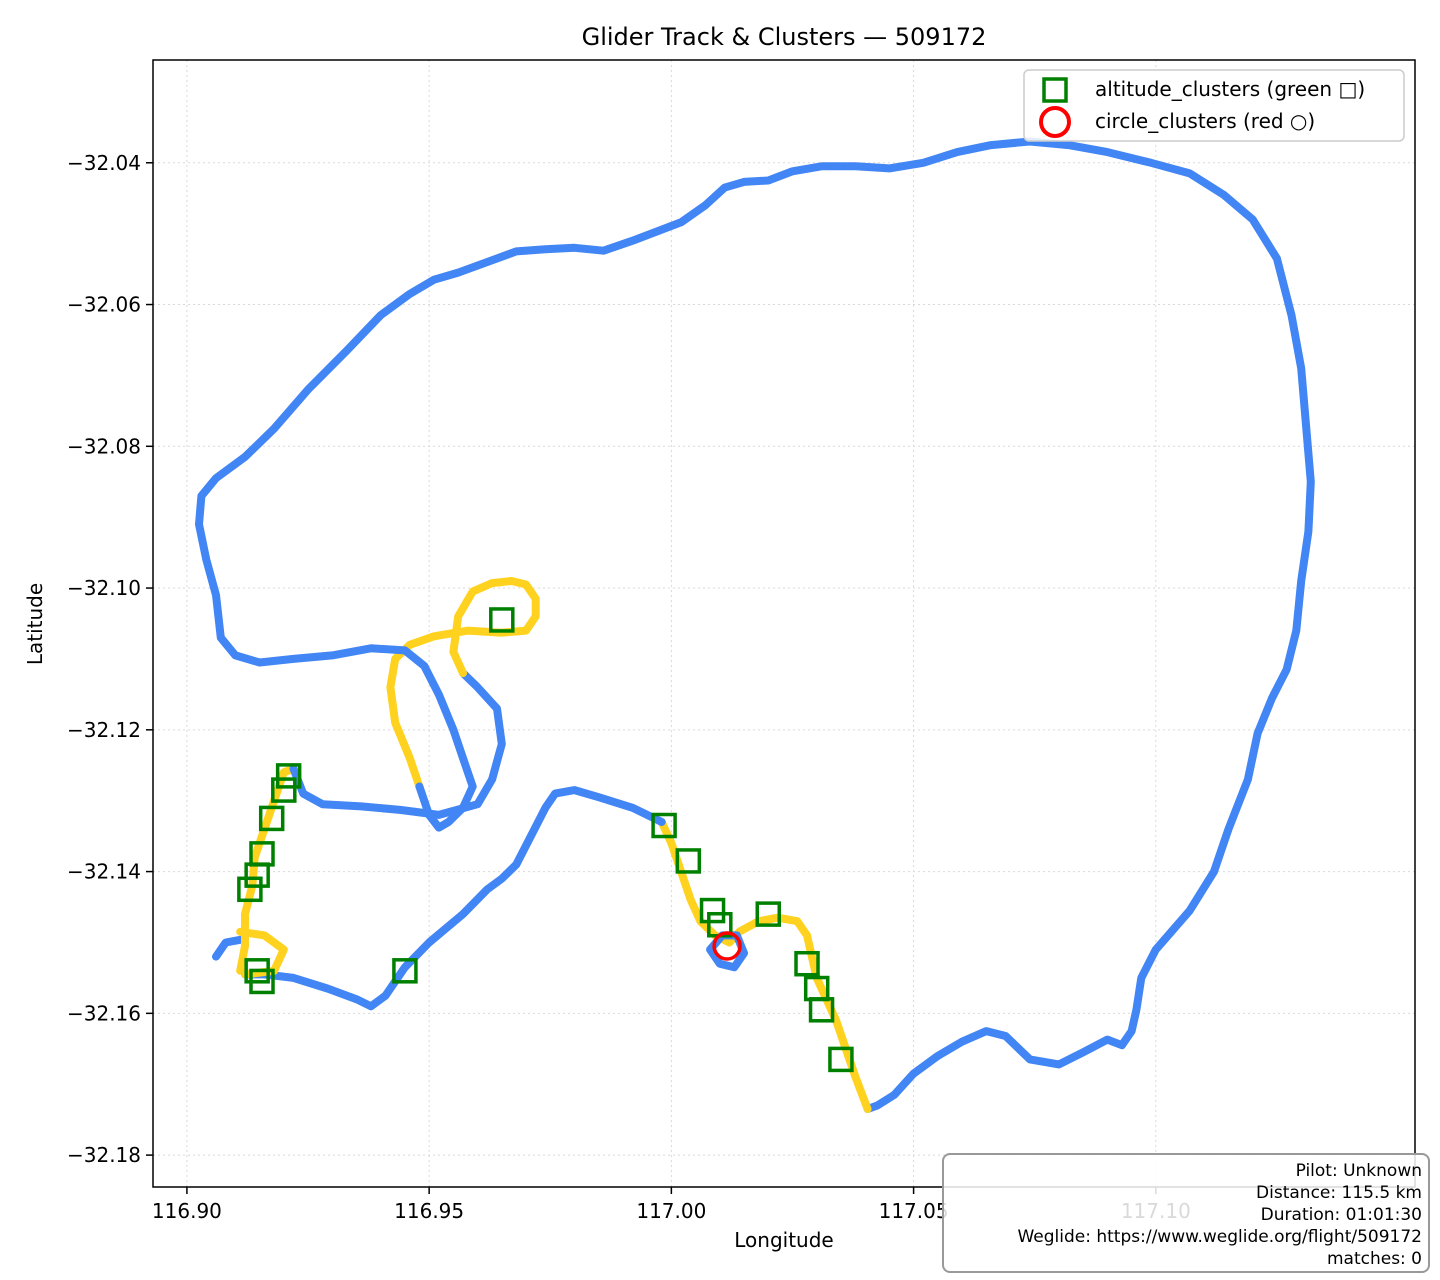 The width and height of the screenshot is (1440, 1280). Describe the element at coordinates (104, 305) in the screenshot. I see `y-tick-label: −32.06` at that location.